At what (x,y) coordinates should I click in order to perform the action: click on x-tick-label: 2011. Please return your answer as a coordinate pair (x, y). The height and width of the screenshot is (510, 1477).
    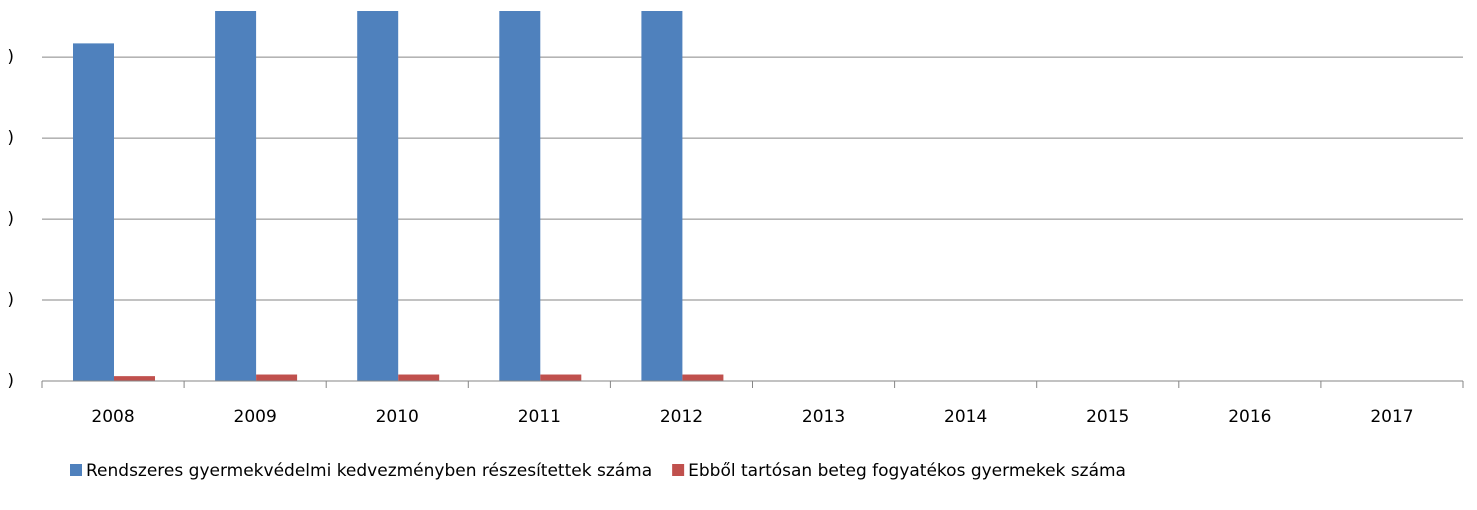
    Looking at the image, I should click on (539, 417).